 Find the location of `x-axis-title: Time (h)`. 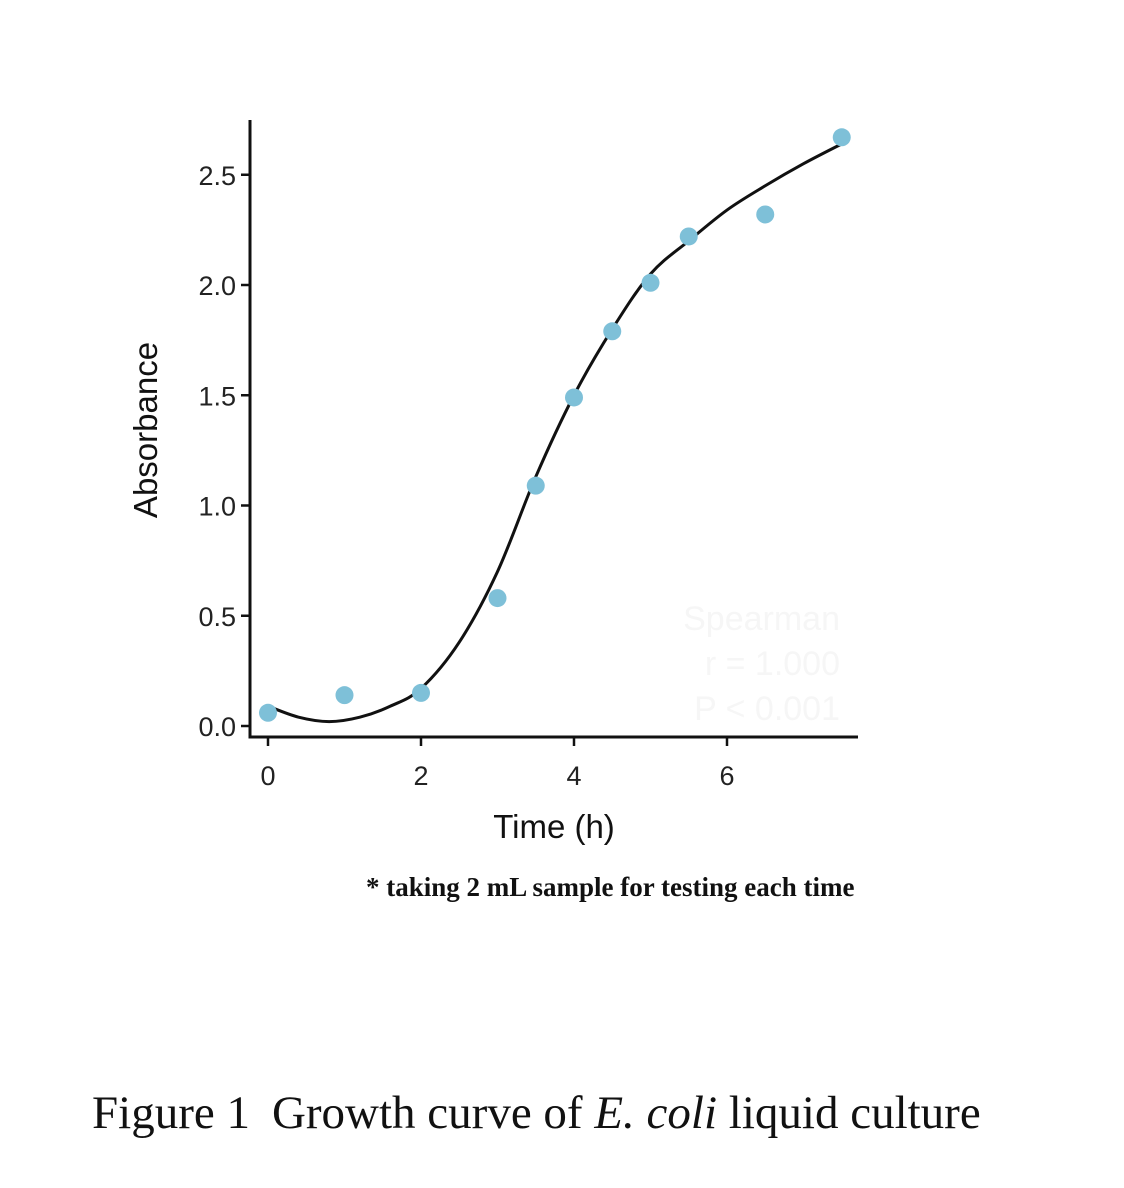

x-axis-title: Time (h) is located at coordinates (554, 826).